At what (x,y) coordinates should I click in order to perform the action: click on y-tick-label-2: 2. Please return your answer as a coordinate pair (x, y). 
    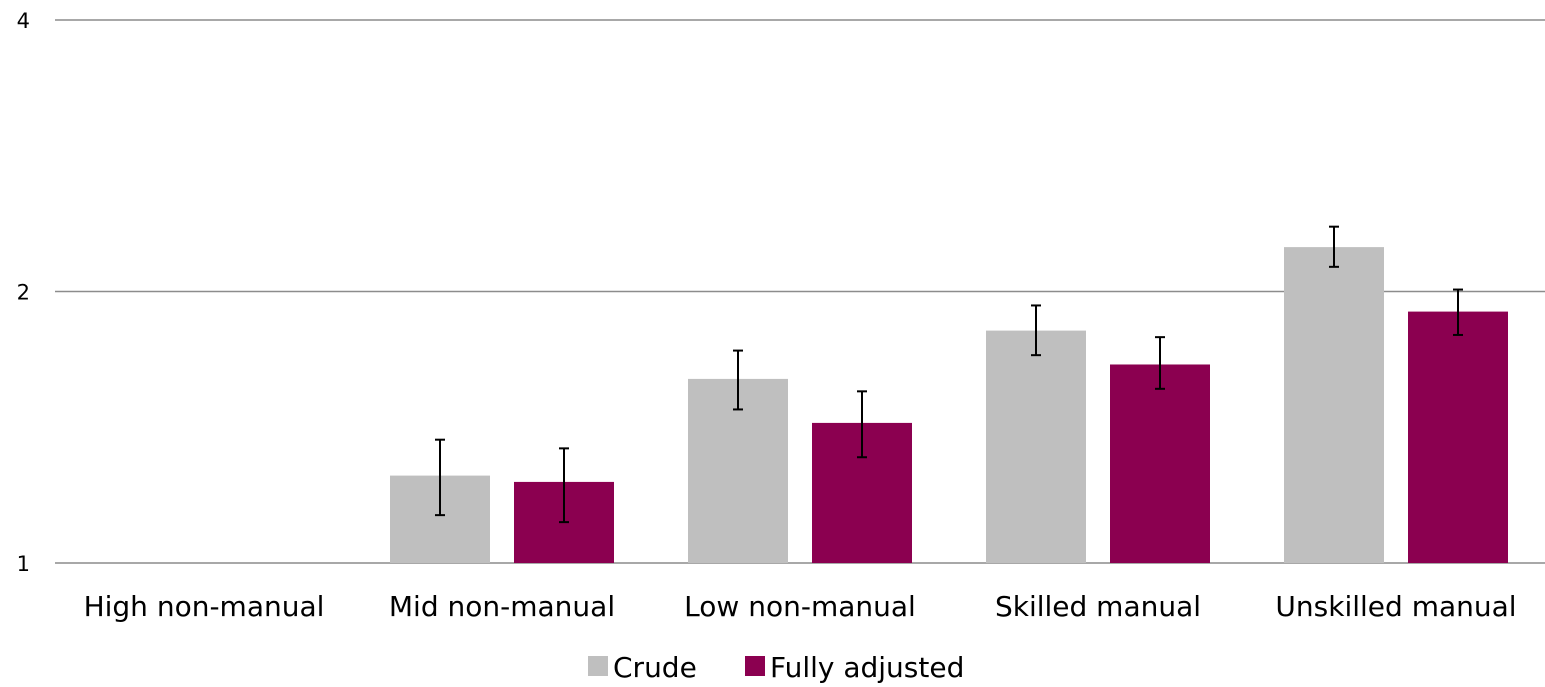
    Looking at the image, I should click on (23, 293).